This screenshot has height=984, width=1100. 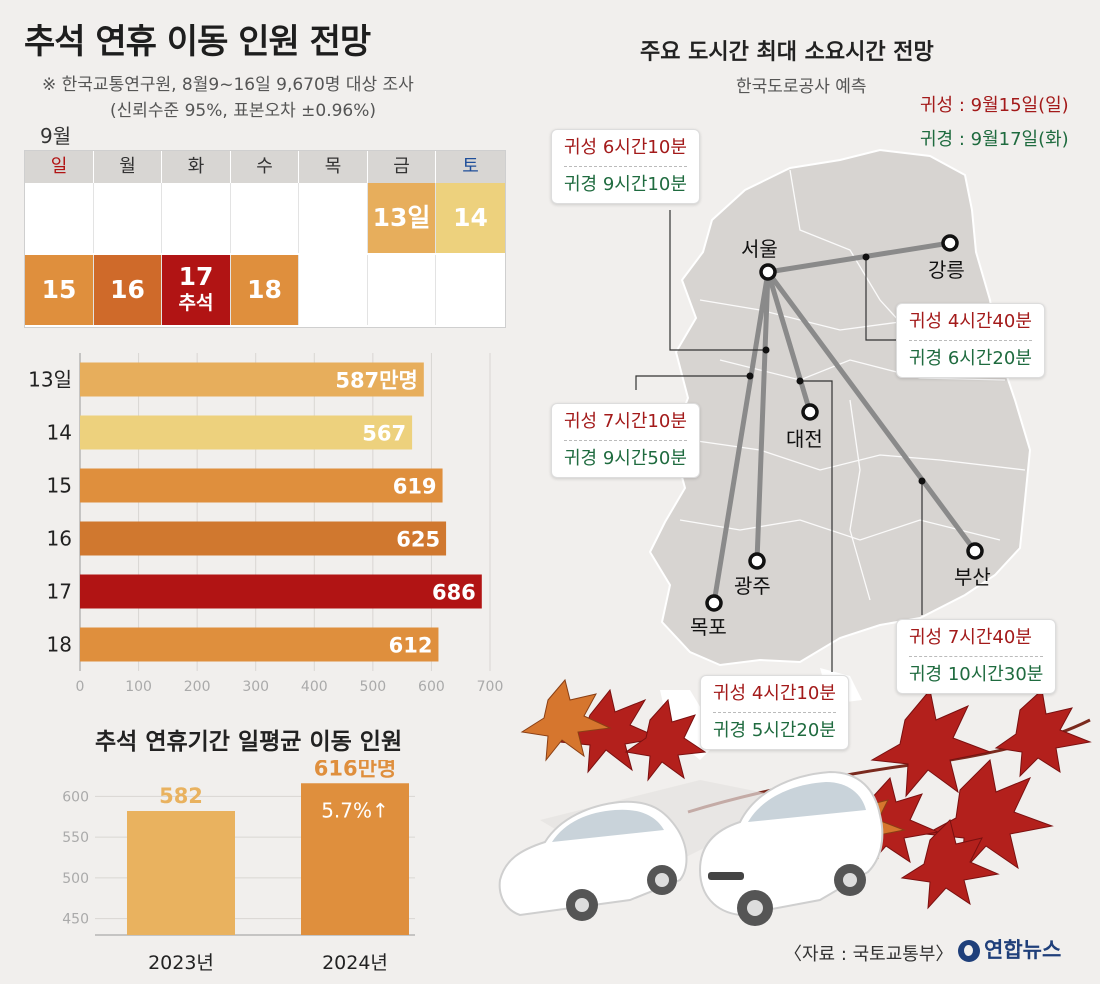 I want to click on map-title: 주요 도시간 최대 소요시간 전망, so click(x=787, y=52).